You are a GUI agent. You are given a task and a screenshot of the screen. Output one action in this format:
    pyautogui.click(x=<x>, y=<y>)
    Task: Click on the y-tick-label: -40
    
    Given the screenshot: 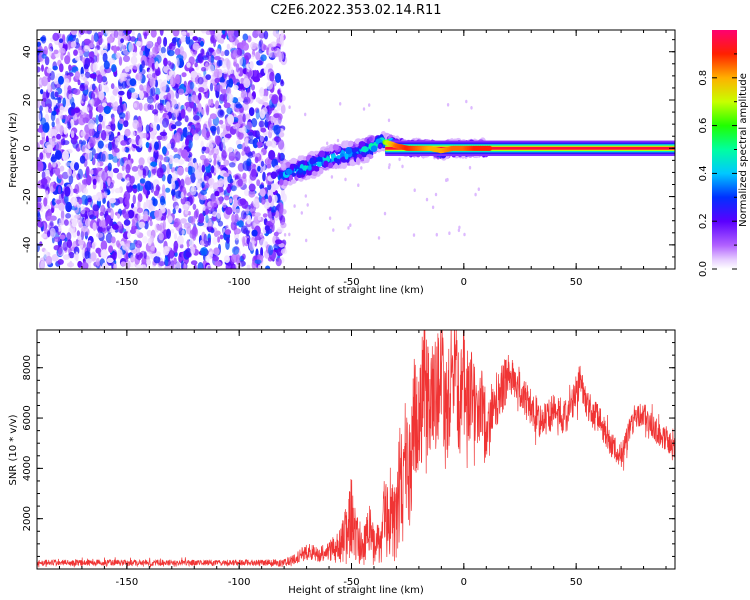 What is the action you would take?
    pyautogui.click(x=27, y=245)
    